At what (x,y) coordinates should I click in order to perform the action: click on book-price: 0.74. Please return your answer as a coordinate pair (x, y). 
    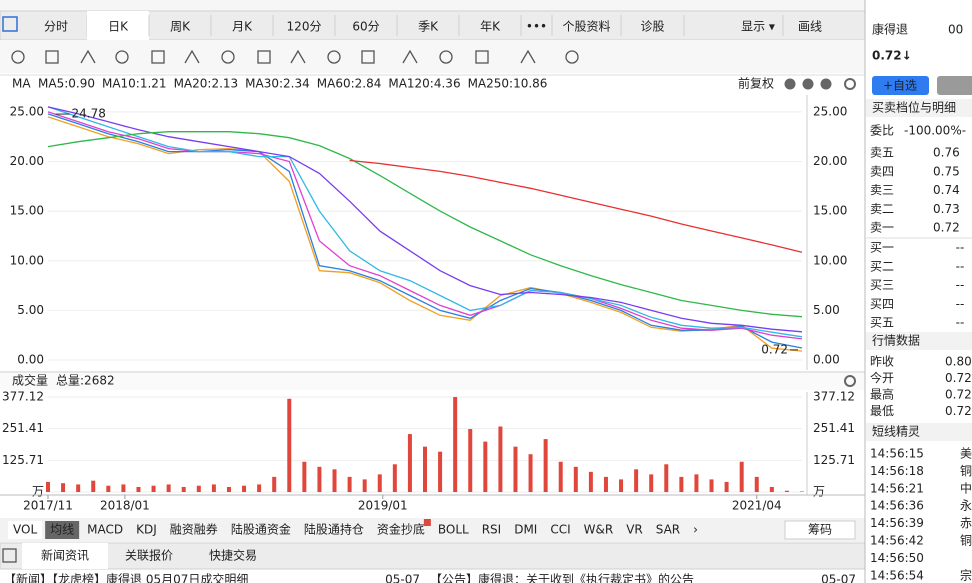
    Looking at the image, I should click on (946, 190).